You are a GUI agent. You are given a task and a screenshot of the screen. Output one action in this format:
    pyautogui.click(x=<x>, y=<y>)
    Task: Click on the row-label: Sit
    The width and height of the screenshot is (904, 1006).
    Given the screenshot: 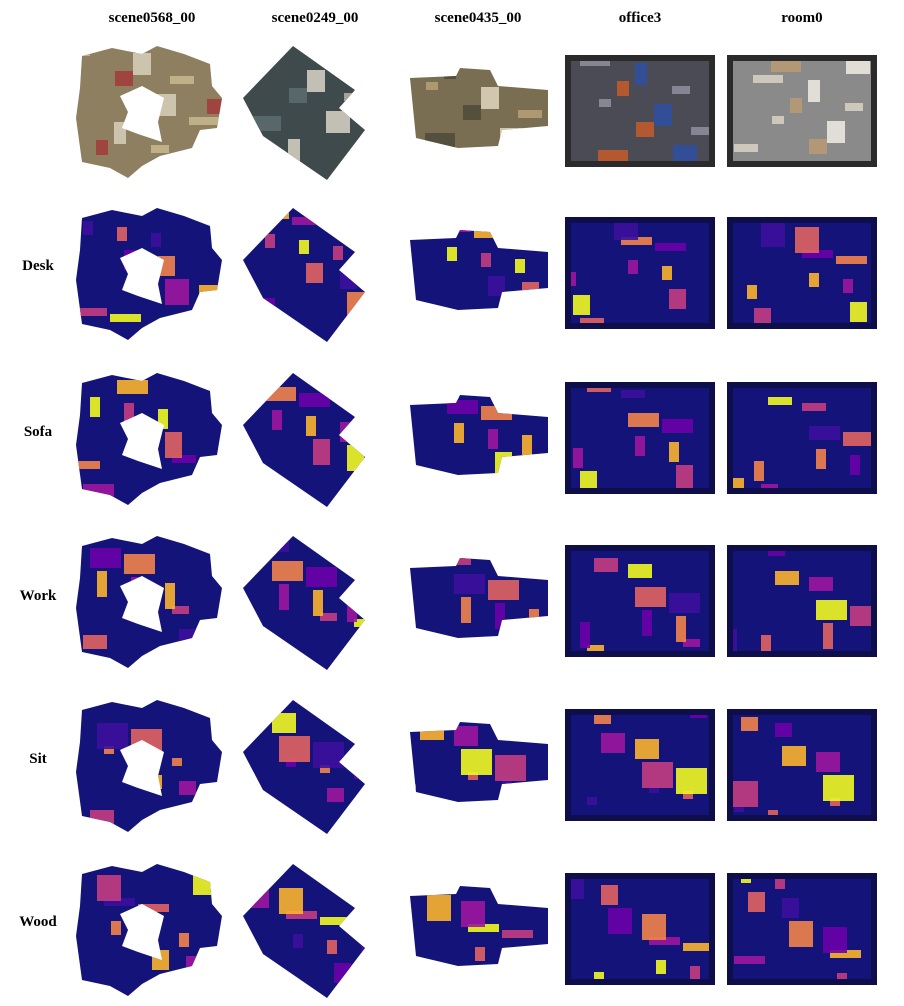 What is the action you would take?
    pyautogui.click(x=38, y=759)
    